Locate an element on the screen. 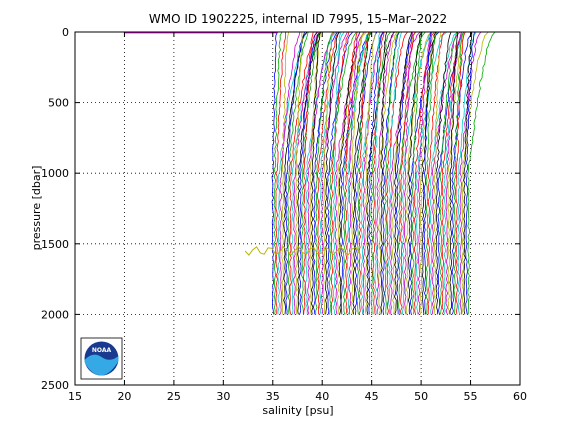 The image size is (576, 432). y-tick-label: 1500 is located at coordinates (55, 244).